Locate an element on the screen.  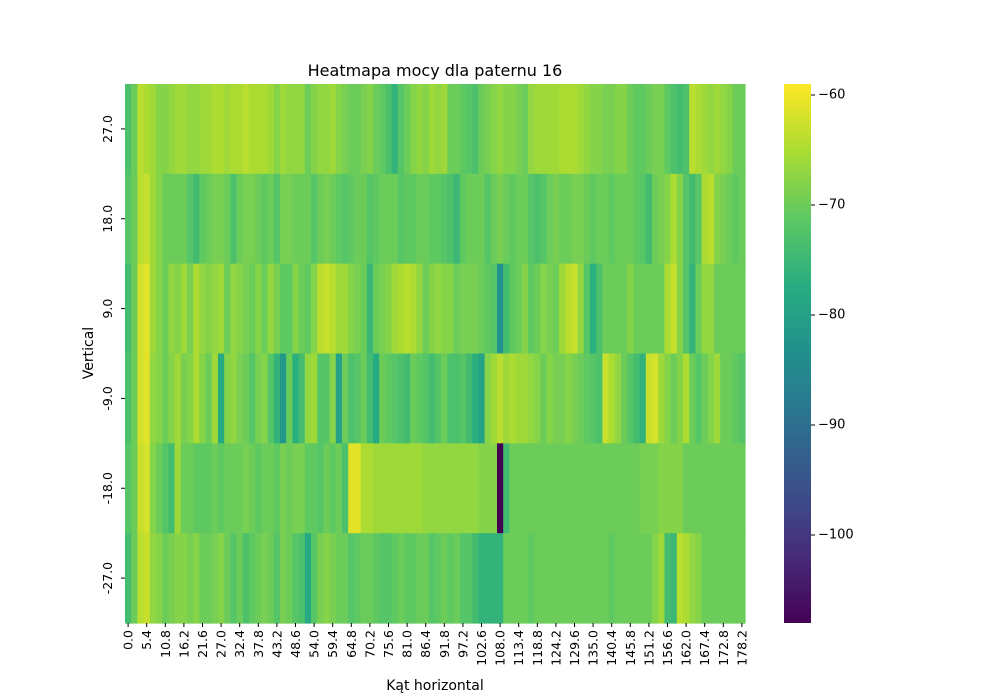
y-tick-label: -9.0 is located at coordinates (107, 398).